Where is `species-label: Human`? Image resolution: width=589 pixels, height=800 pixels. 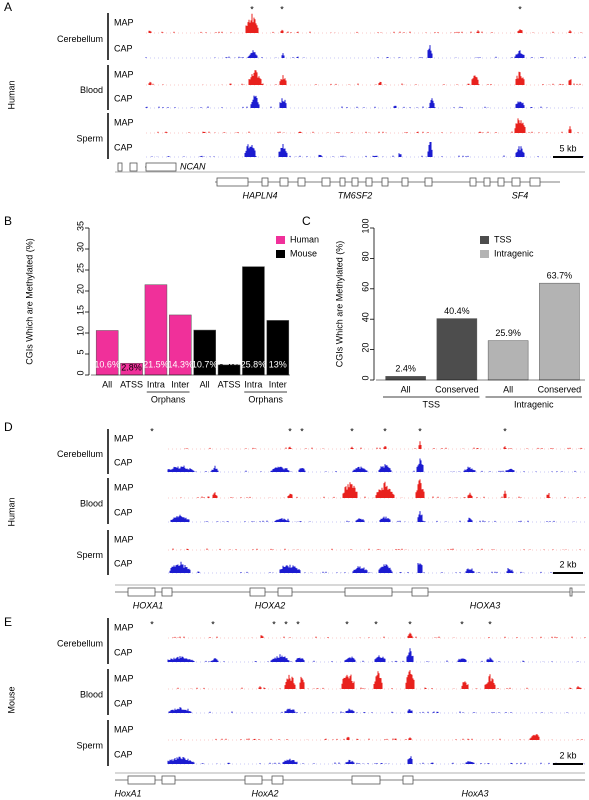
species-label: Human is located at coordinates (11, 94).